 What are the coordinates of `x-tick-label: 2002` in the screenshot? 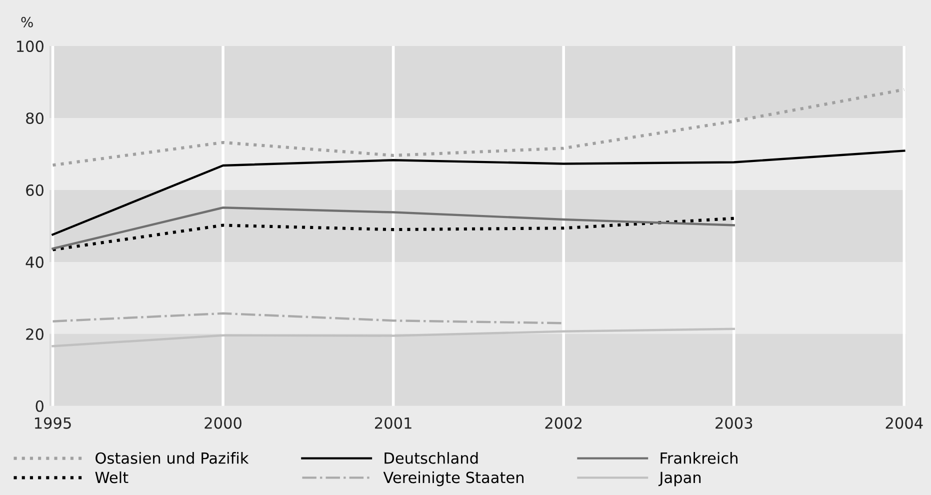 It's located at (563, 423).